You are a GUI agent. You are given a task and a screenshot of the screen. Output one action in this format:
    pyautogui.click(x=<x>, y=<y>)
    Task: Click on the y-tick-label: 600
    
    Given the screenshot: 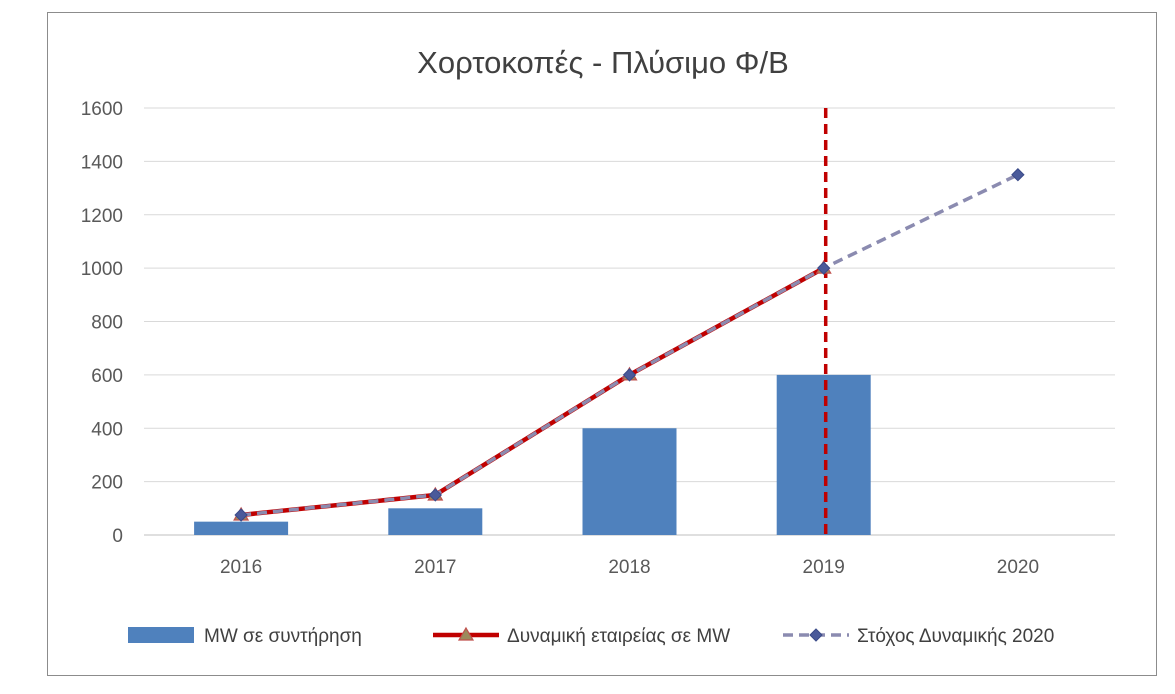 What is the action you would take?
    pyautogui.click(x=107, y=376)
    